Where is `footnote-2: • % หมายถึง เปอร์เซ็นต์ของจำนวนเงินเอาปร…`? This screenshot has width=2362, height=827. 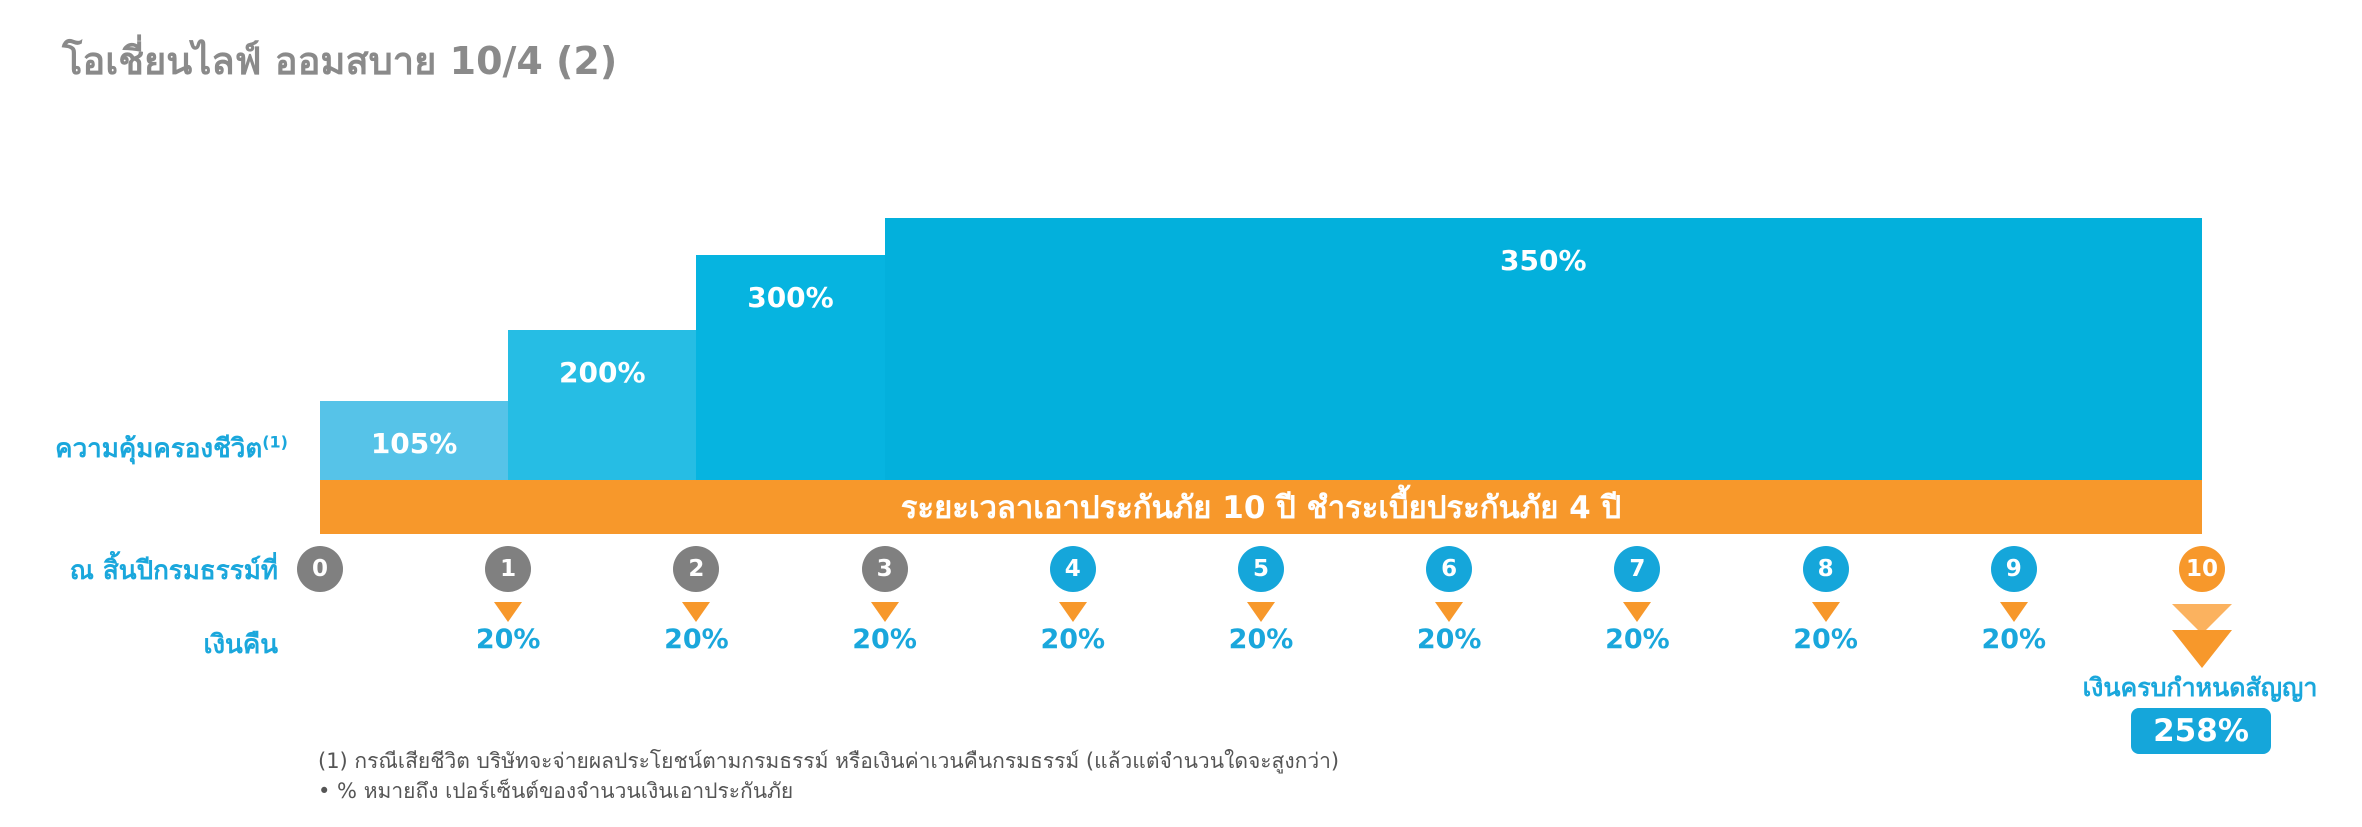 footnote-2: • % หมายถึง เปอร์เซ็นต์ของจำนวนเงินเอาปร… is located at coordinates (556, 791).